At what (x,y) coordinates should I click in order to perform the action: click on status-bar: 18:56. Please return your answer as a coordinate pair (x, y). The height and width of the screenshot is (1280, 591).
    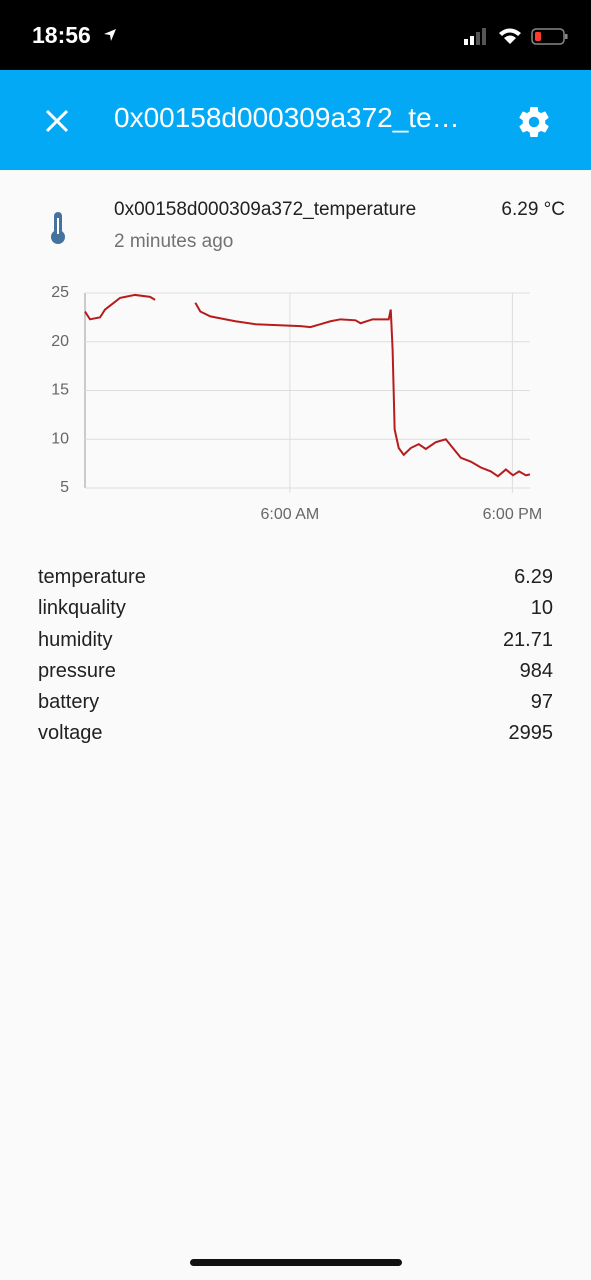
    Looking at the image, I should click on (295, 35).